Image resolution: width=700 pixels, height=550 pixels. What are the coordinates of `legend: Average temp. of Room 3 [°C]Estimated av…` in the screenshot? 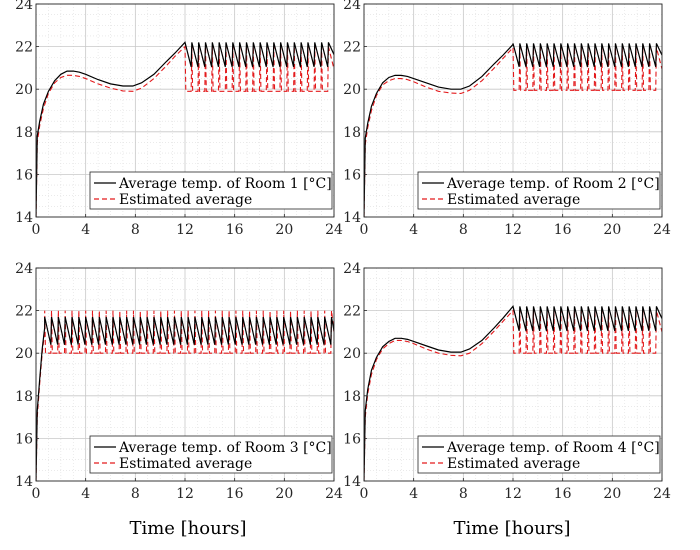 It's located at (211, 454).